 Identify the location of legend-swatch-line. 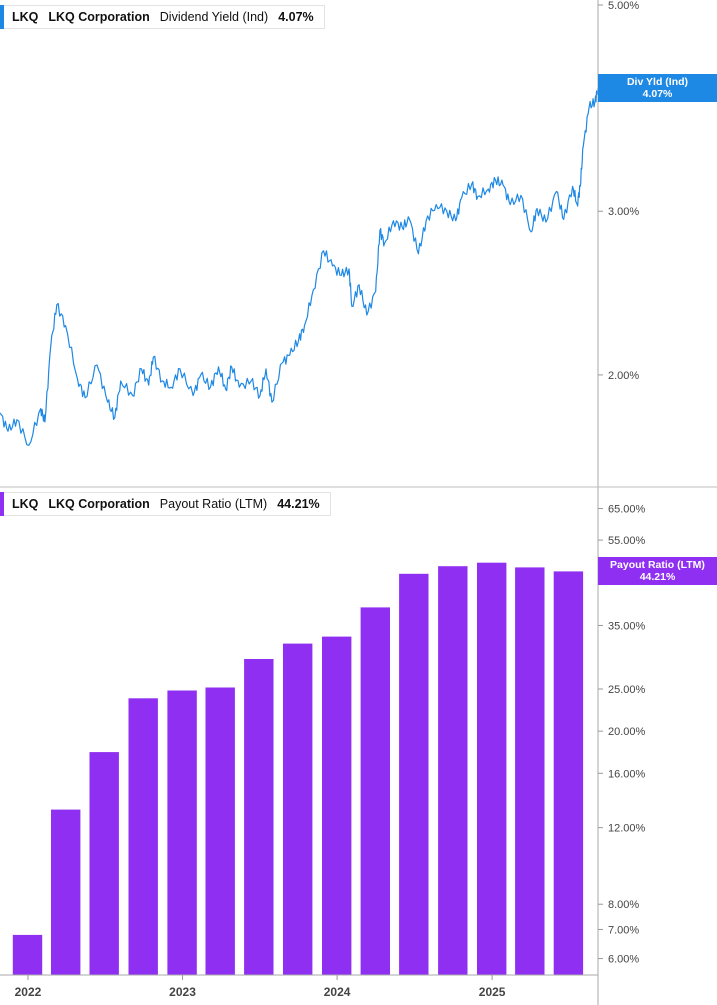
(2, 17).